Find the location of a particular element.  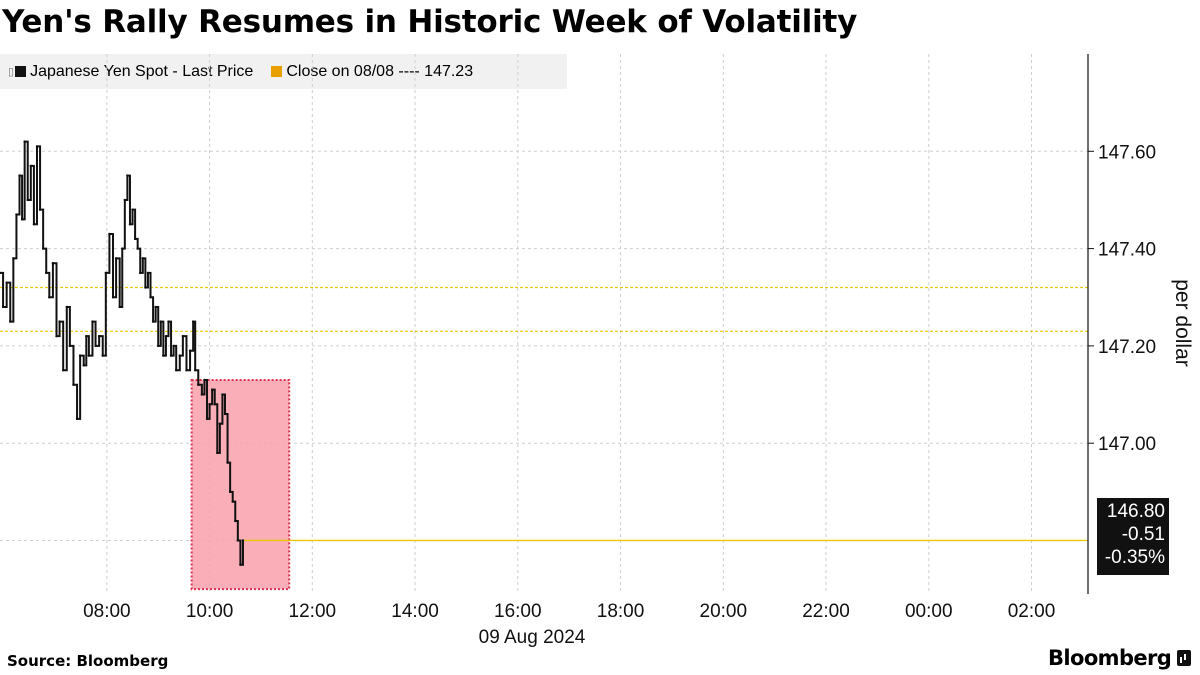

price-points is located at coordinates (122, 353).